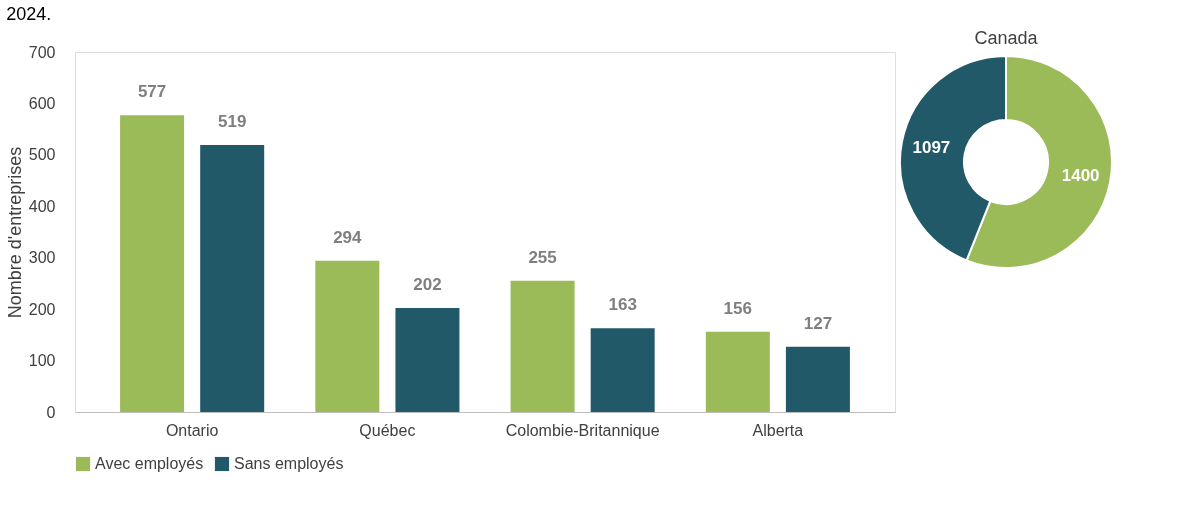  I want to click on y-axis-title: Nombre d'entreprises, so click(14, 232).